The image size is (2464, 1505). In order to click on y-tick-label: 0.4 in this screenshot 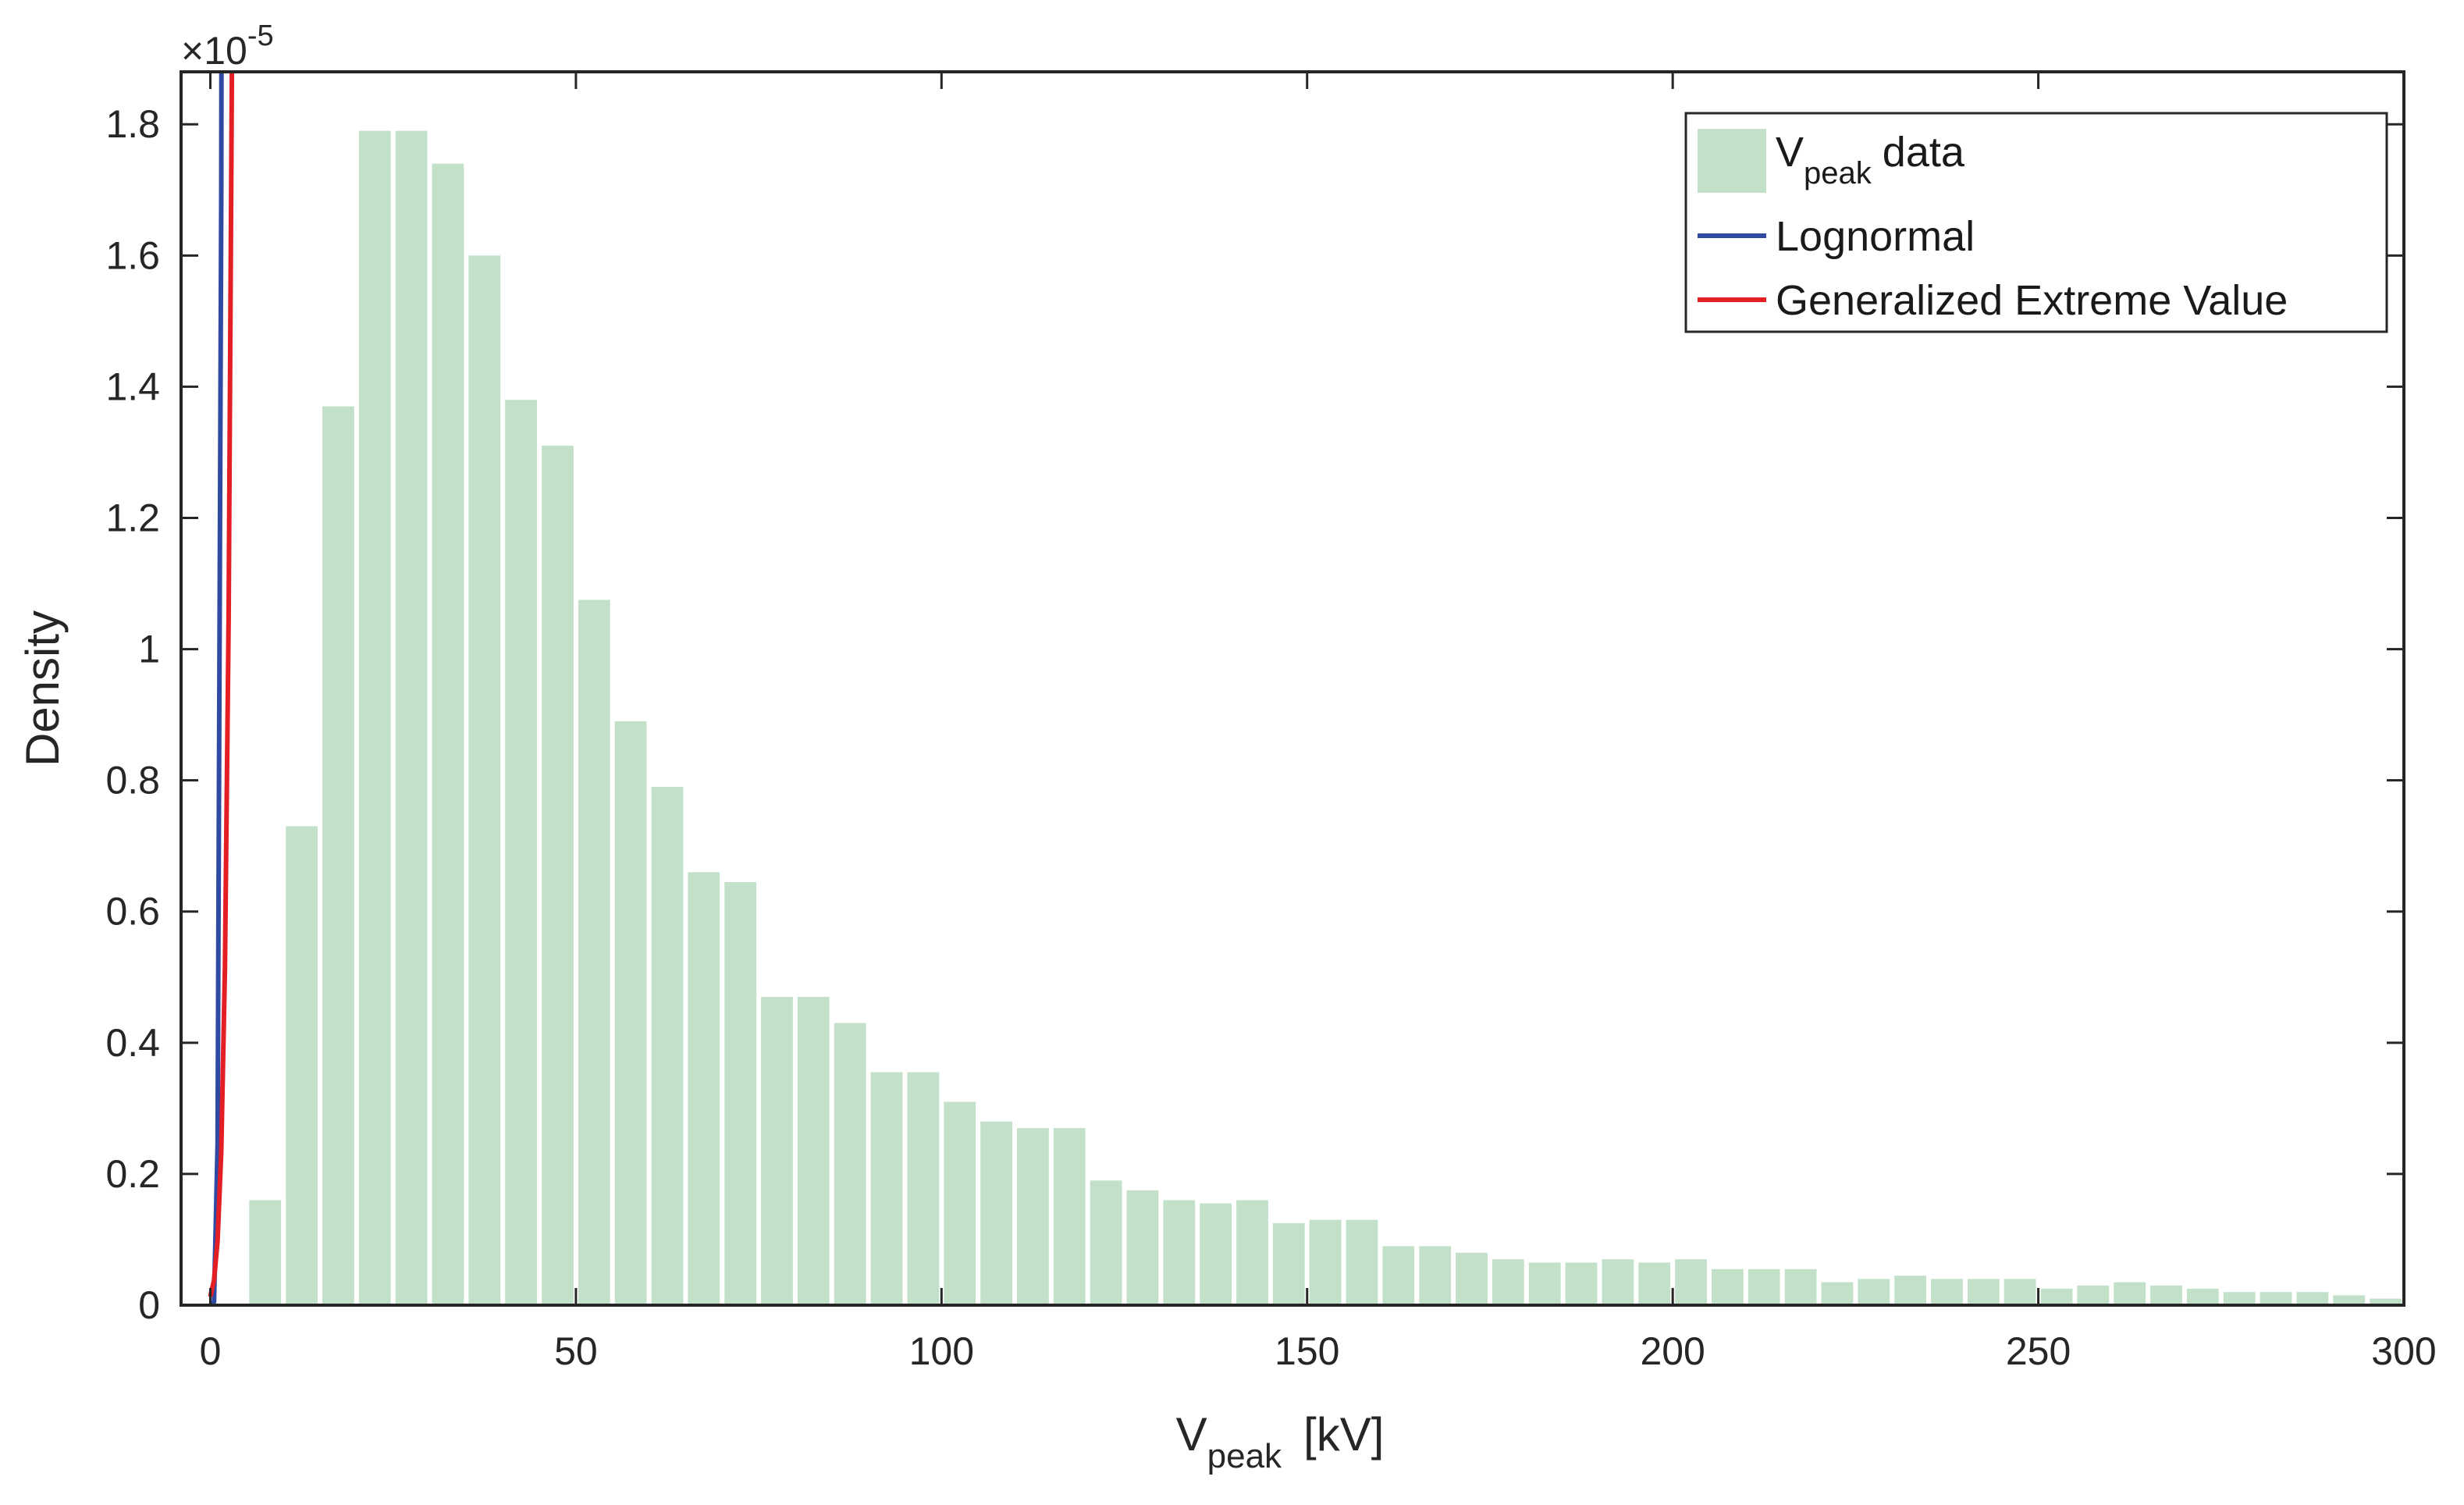, I will do `click(132, 1043)`.